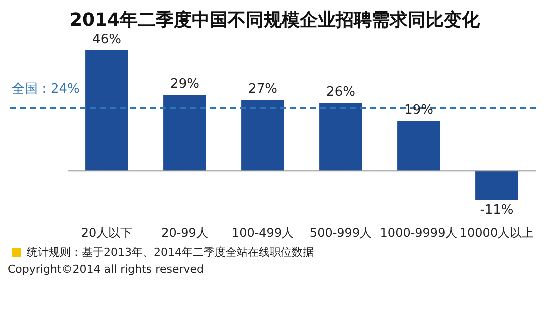 The height and width of the screenshot is (325, 550). What do you see at coordinates (275, 21) in the screenshot?
I see `chart-title: 2014年二季度中国不同规模企业招聘需求同比变化` at bounding box center [275, 21].